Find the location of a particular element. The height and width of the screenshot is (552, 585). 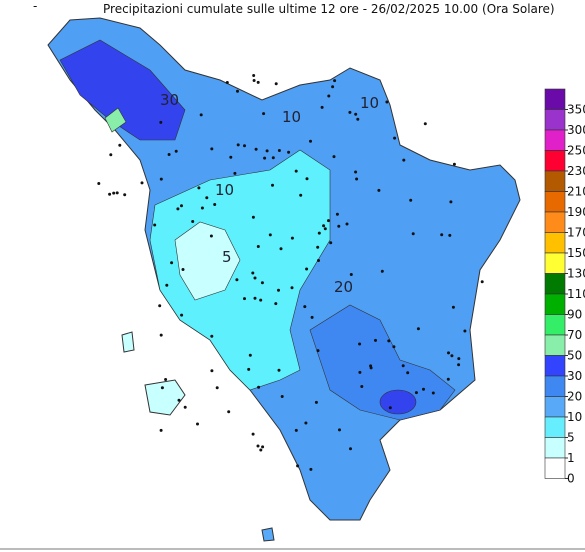

legend-label: 10 is located at coordinates (574, 417).